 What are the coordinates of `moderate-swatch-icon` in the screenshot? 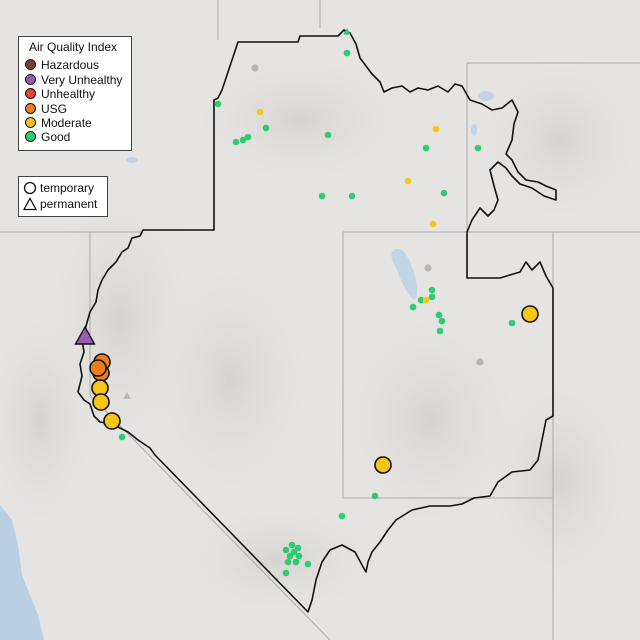 It's located at (30, 122).